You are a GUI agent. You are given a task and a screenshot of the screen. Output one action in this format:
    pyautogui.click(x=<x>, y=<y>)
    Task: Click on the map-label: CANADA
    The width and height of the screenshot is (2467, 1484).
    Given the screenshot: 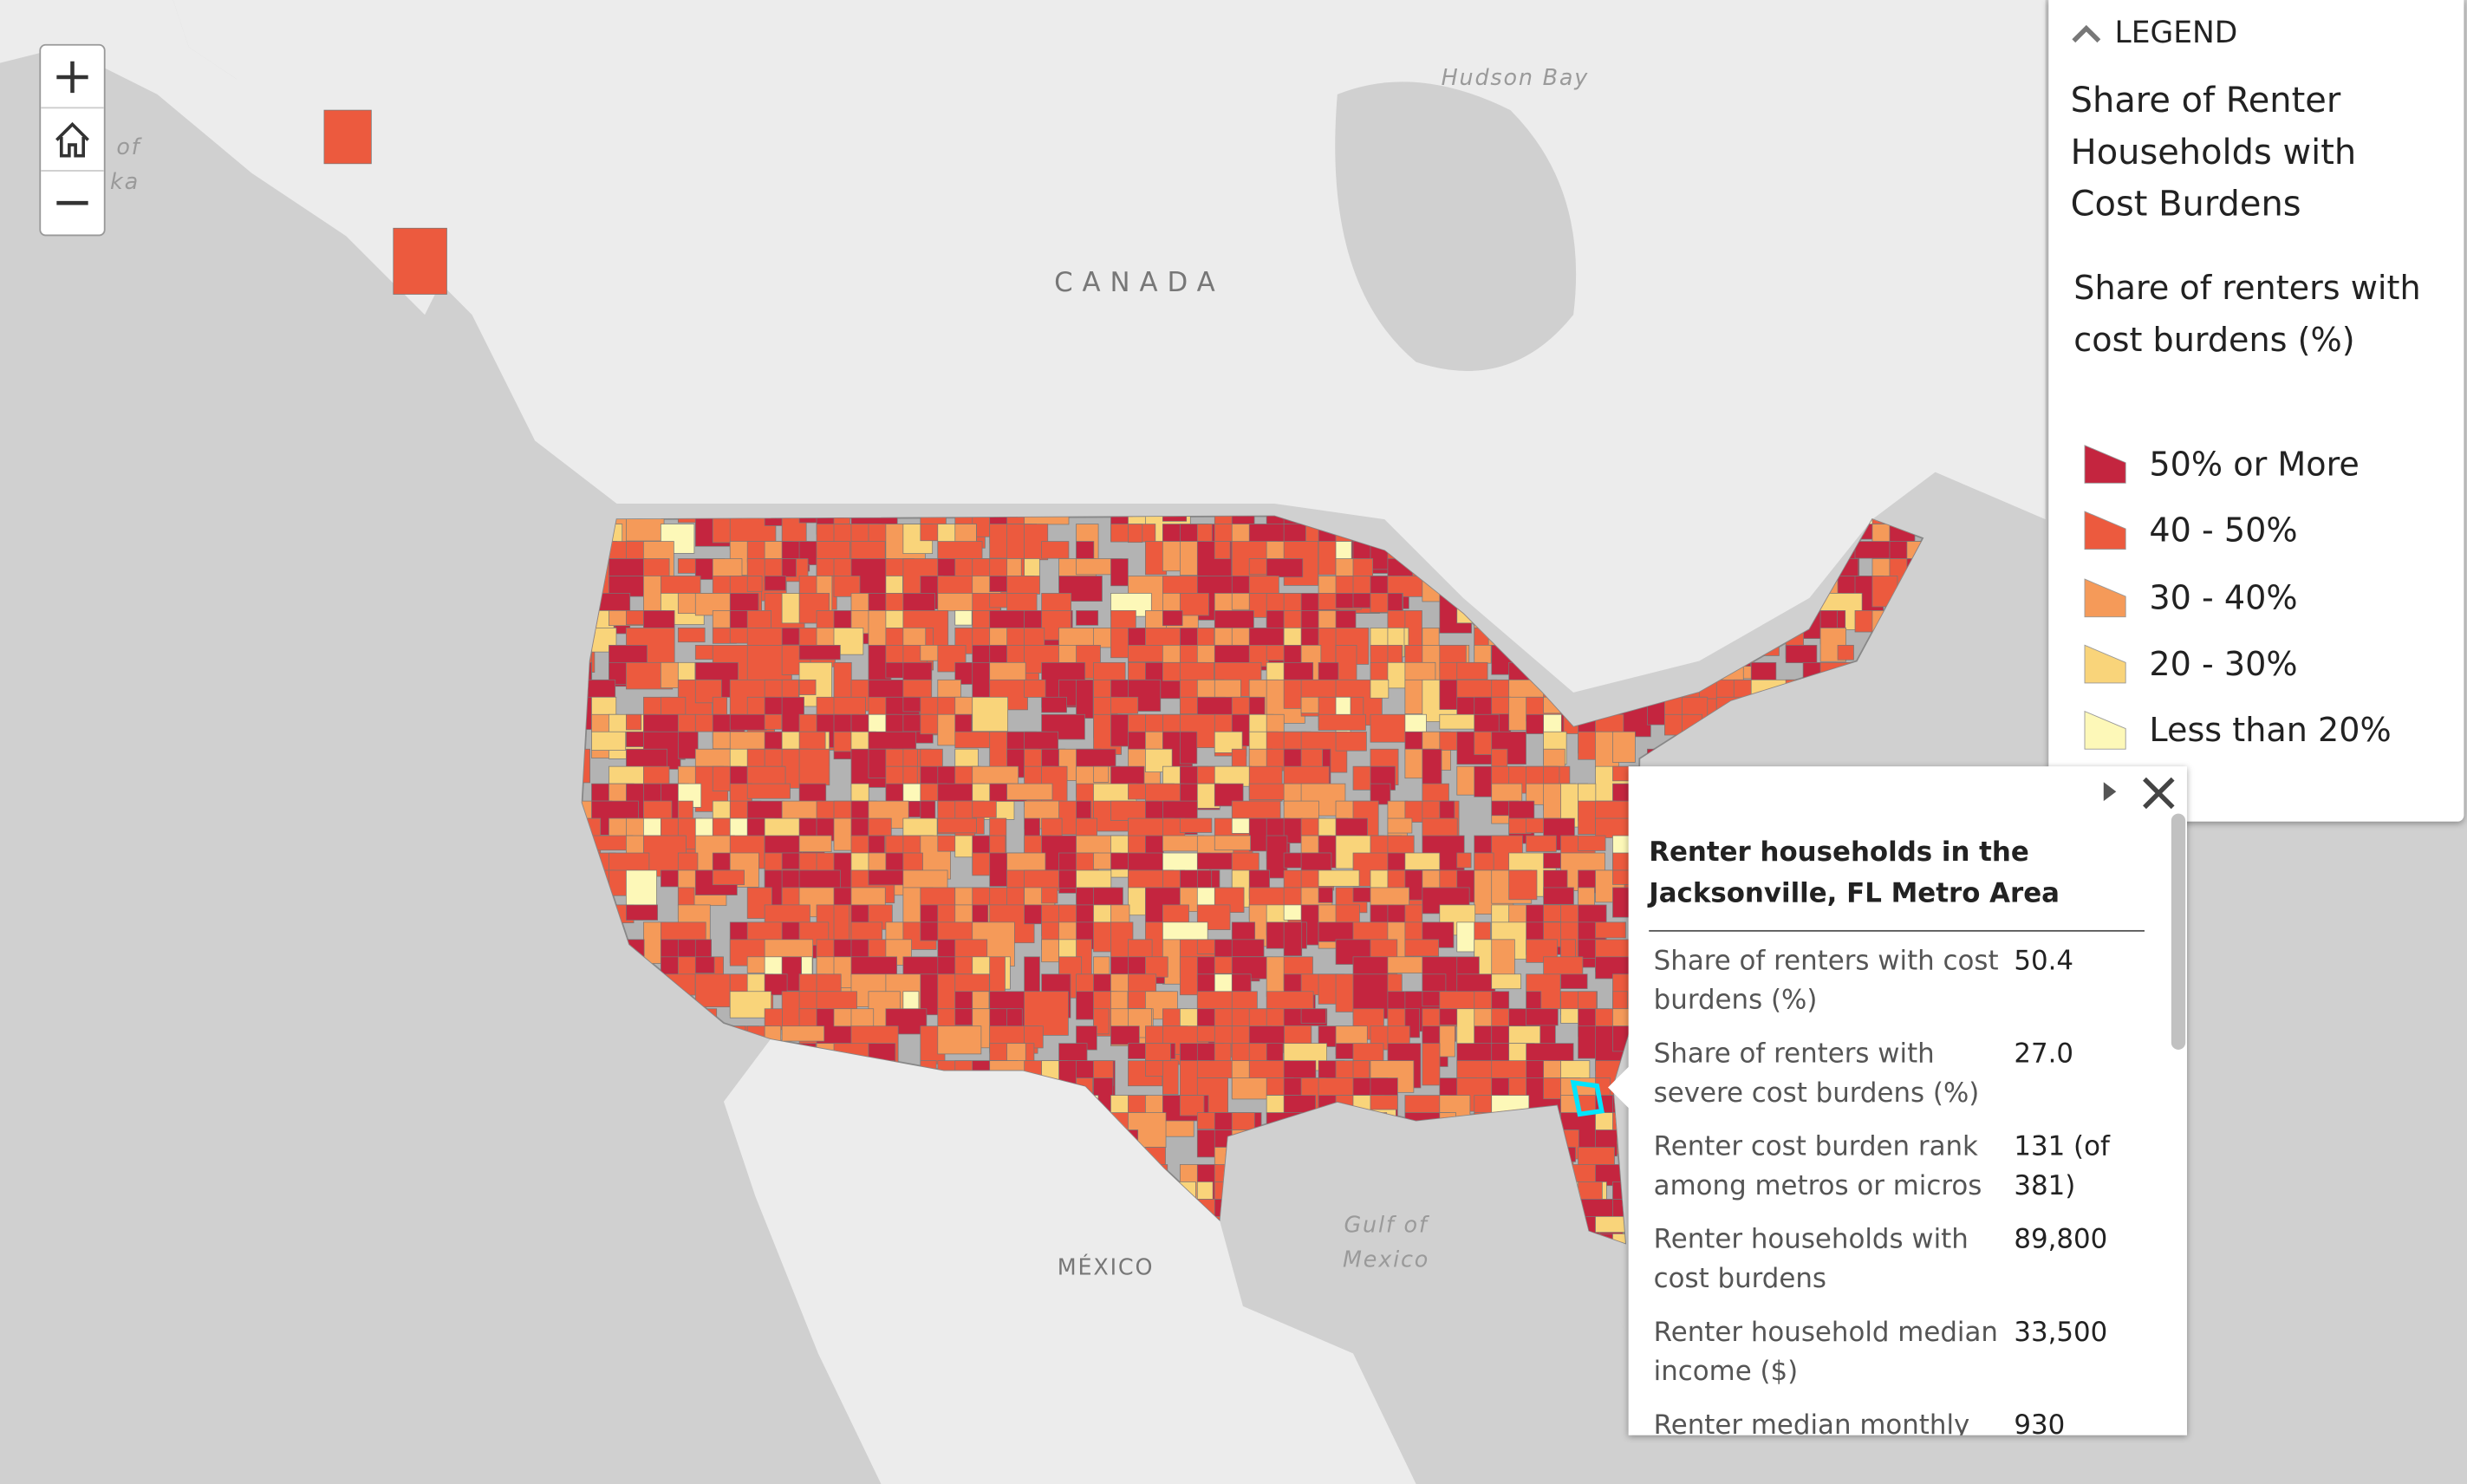 What is the action you would take?
    pyautogui.click(x=1139, y=283)
    